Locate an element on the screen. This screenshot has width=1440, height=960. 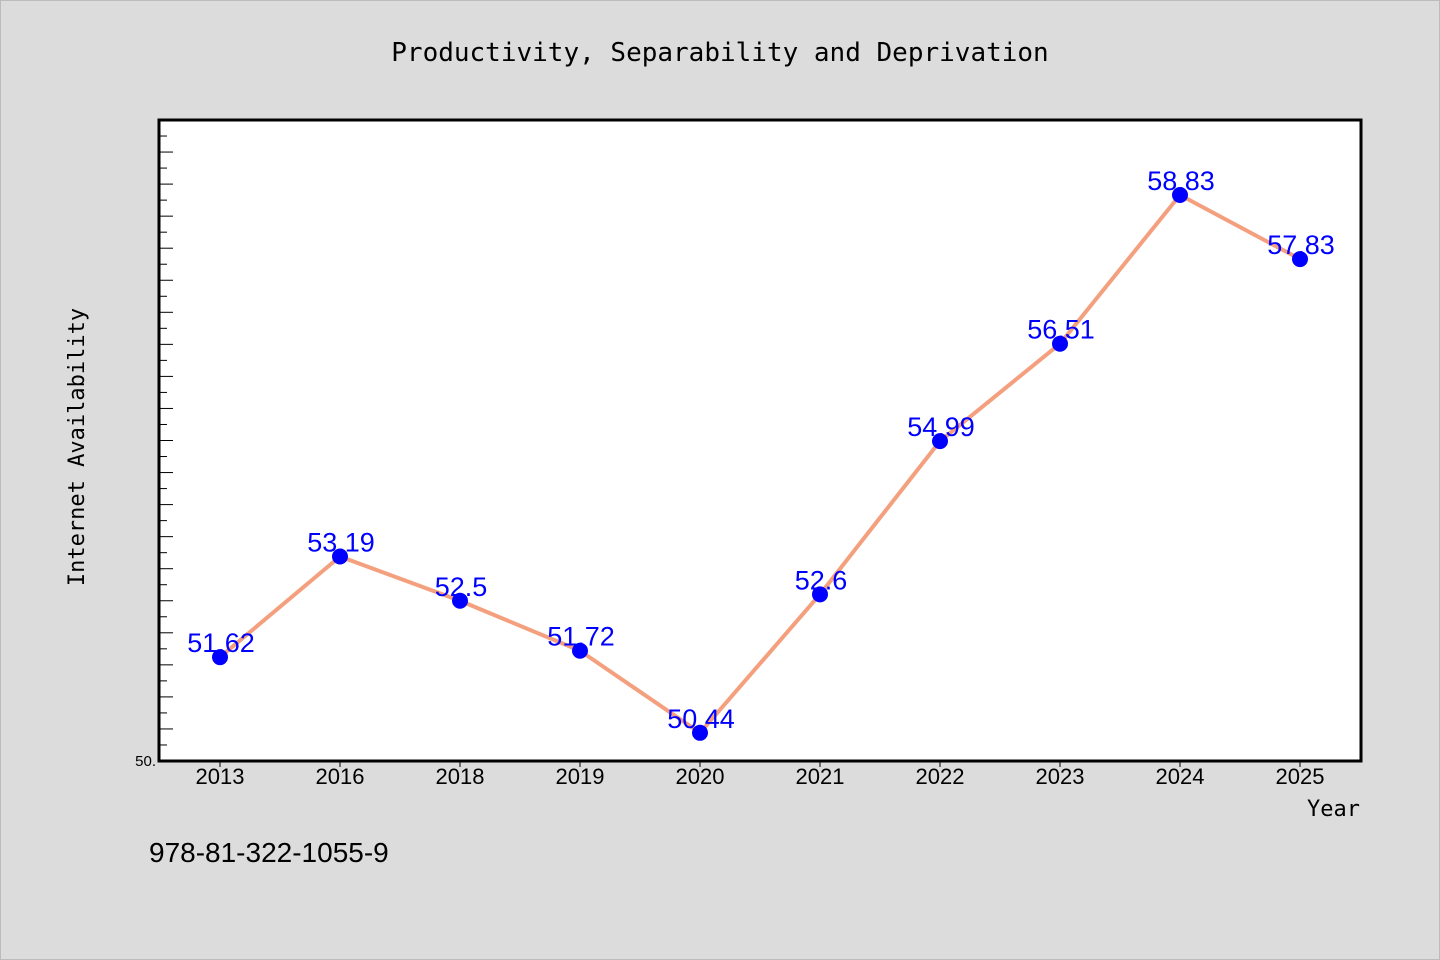
data-label: 52.6 is located at coordinates (821, 580).